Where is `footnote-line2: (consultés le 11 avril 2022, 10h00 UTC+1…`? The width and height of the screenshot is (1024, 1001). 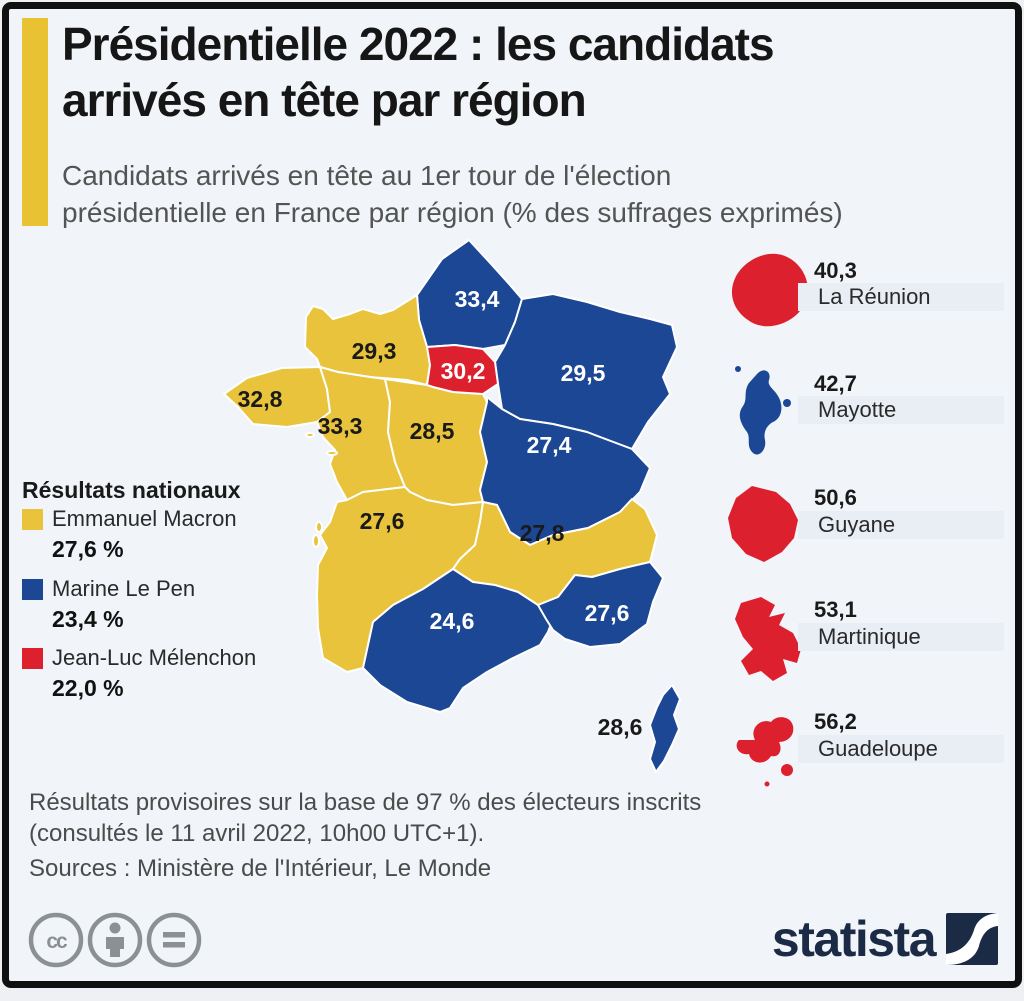 footnote-line2: (consultés le 11 avril 2022, 10h00 UTC+1… is located at coordinates (257, 833).